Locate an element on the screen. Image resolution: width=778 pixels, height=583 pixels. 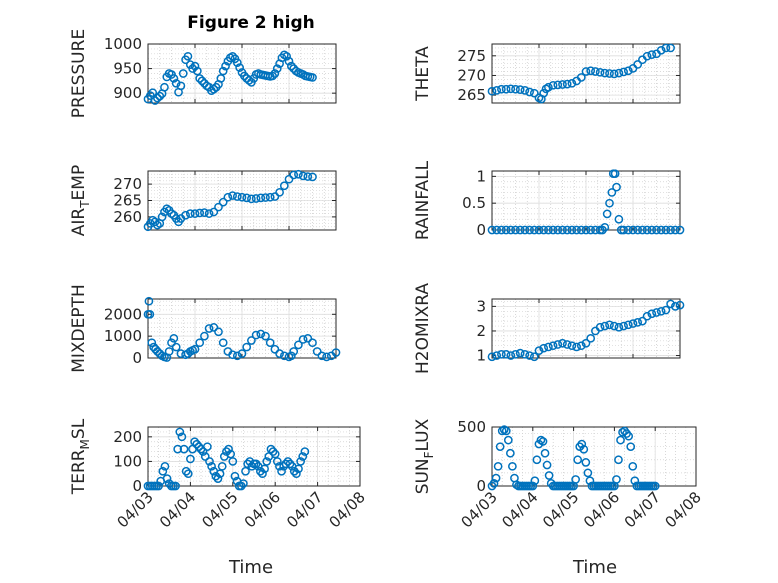
subplot-h2omixra: 1 2 3 H2OMIXRA is located at coordinates (549, 328).